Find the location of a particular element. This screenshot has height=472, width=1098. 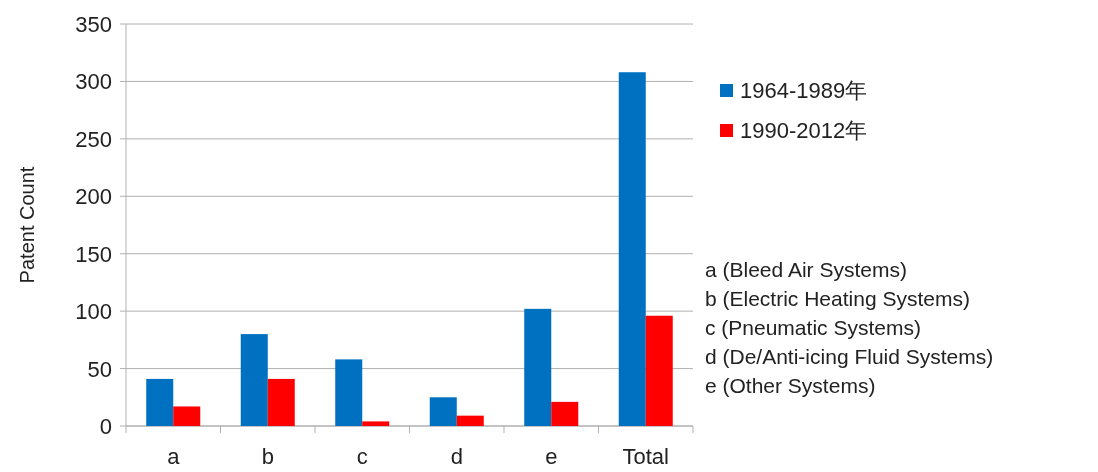

y-tick-label: 50 is located at coordinates (99, 369).